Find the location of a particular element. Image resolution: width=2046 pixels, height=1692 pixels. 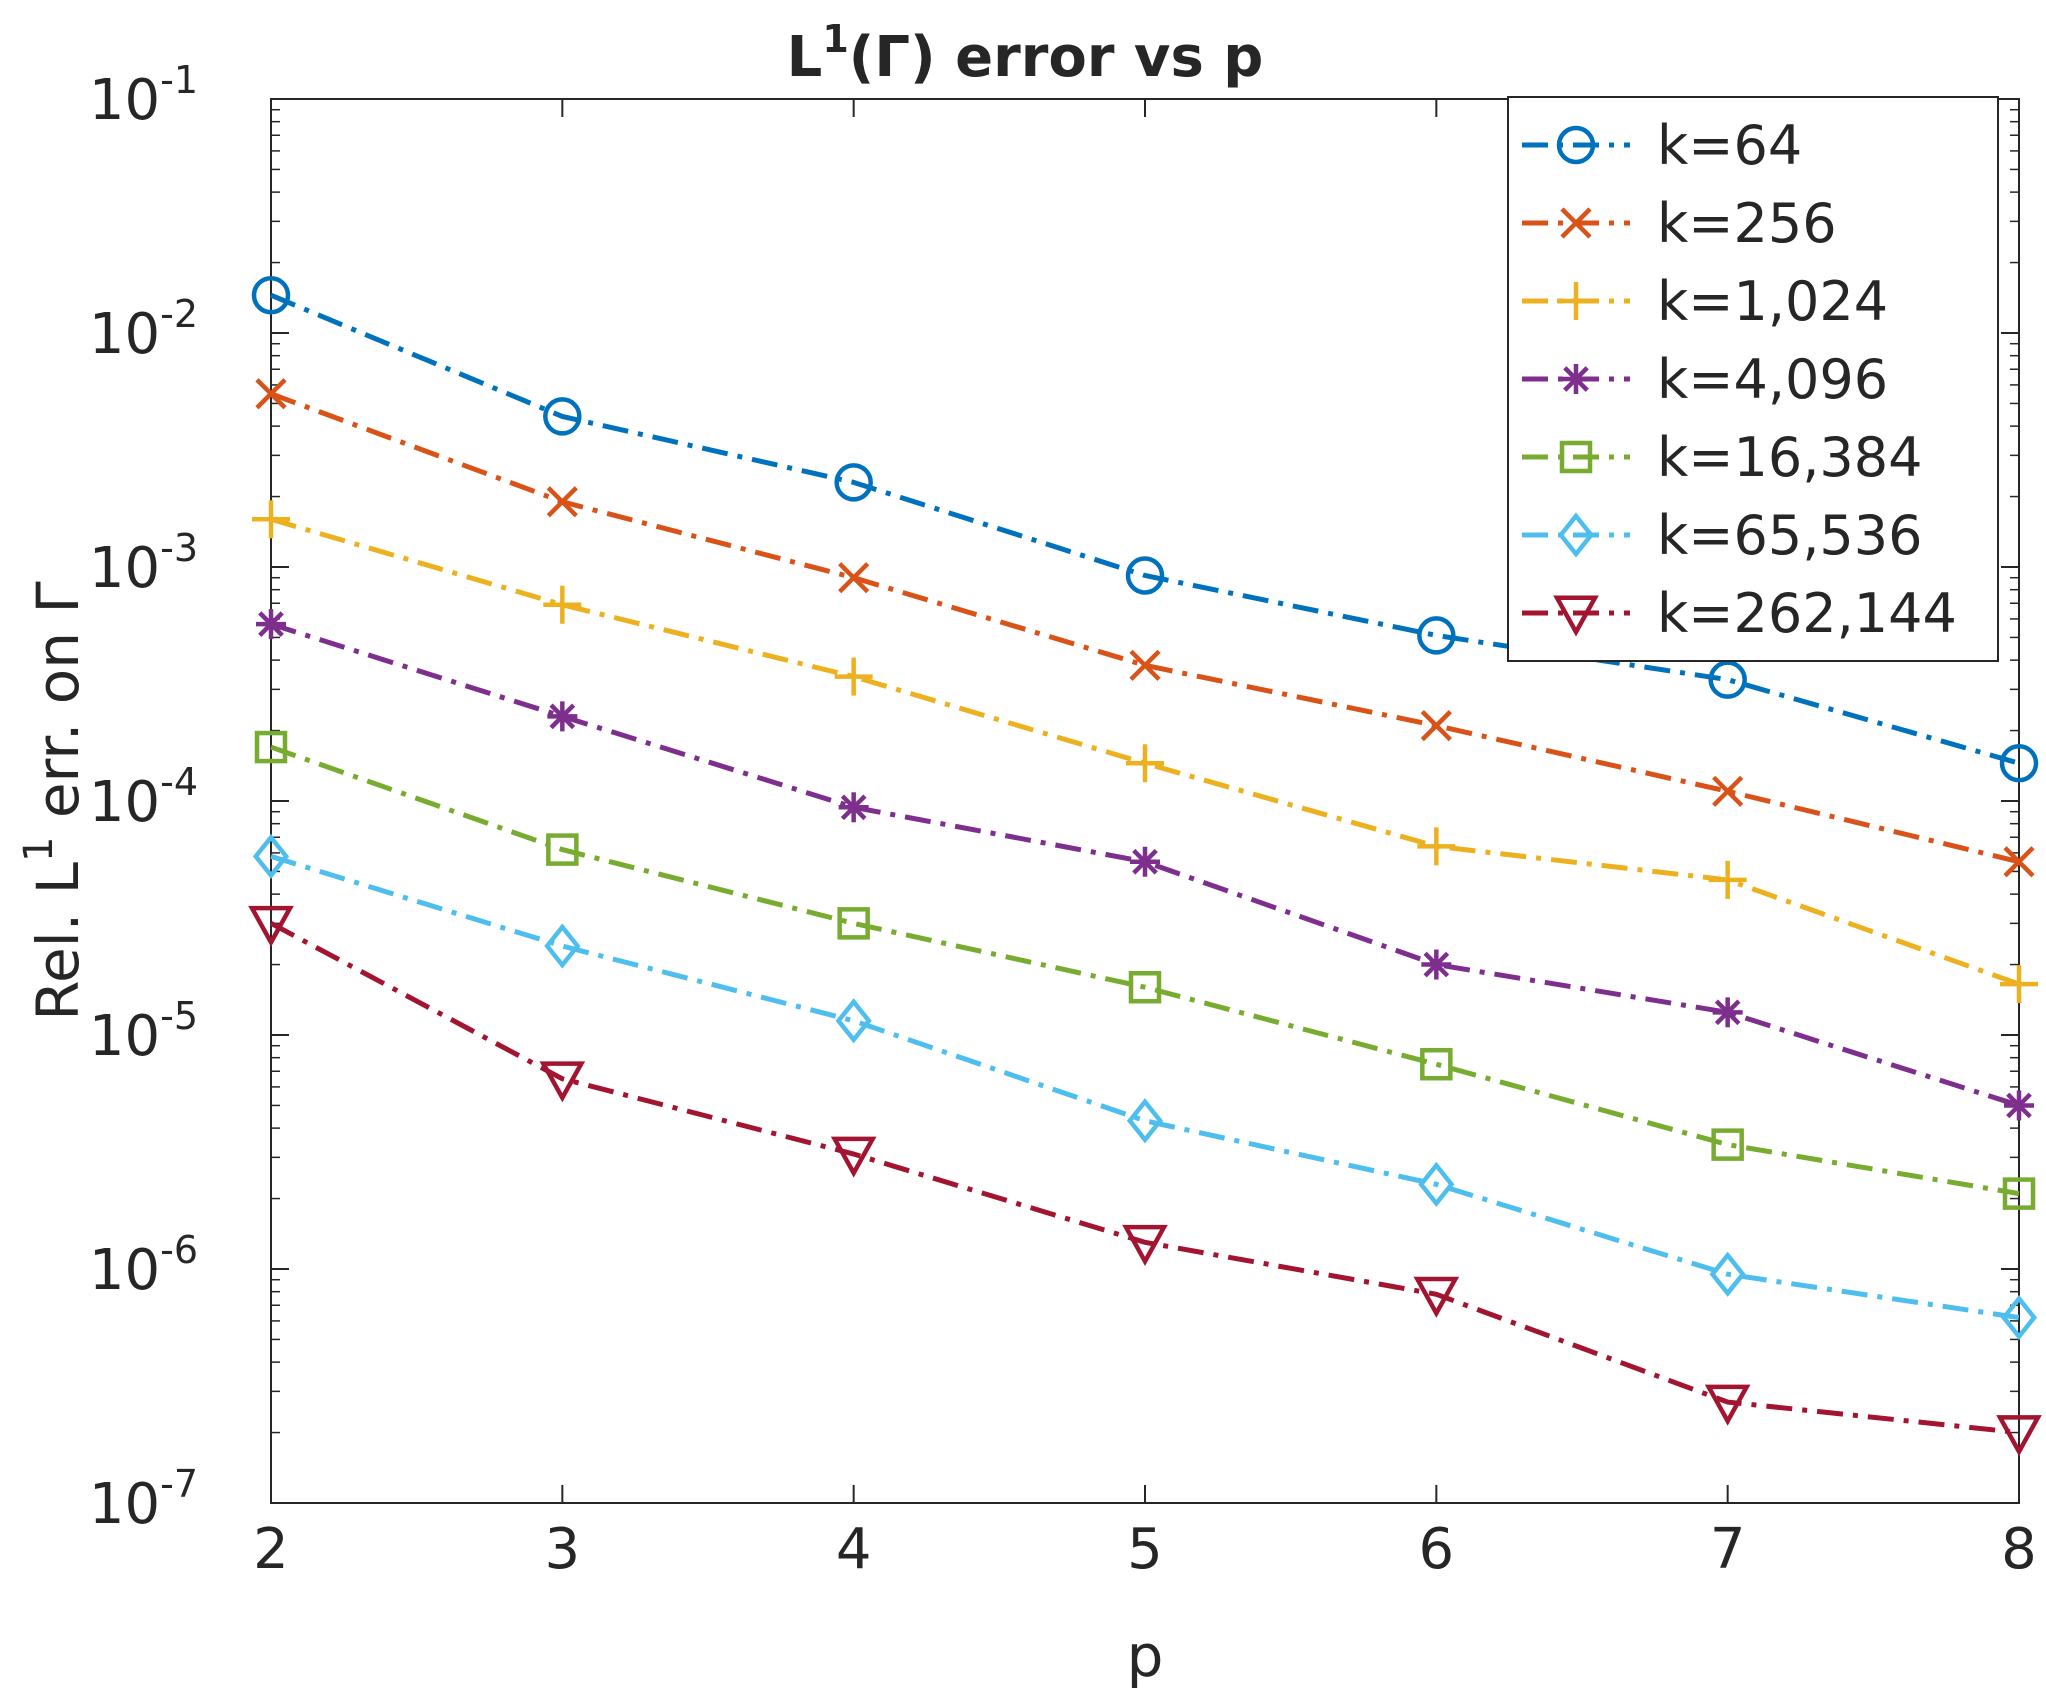

y-tick-exponent: -3 is located at coordinates (179, 548).